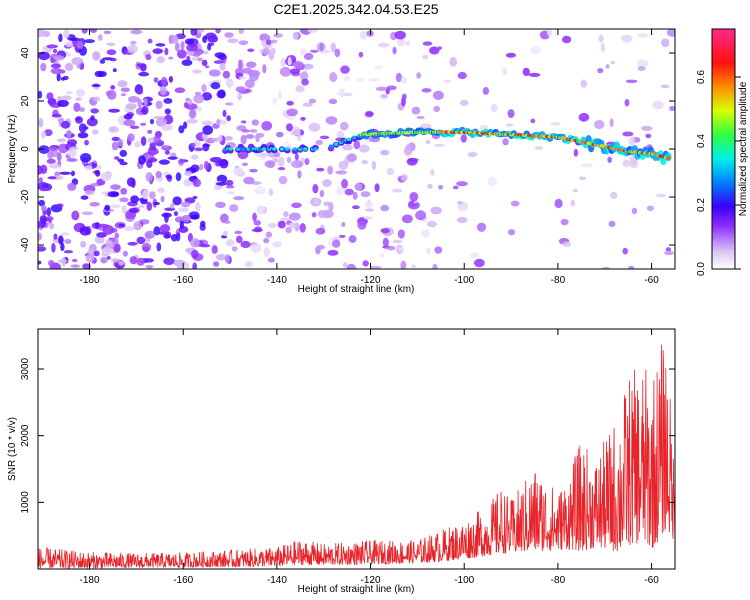  Describe the element at coordinates (282, 149) in the screenshot. I see `spectrogram-signal-core` at that location.